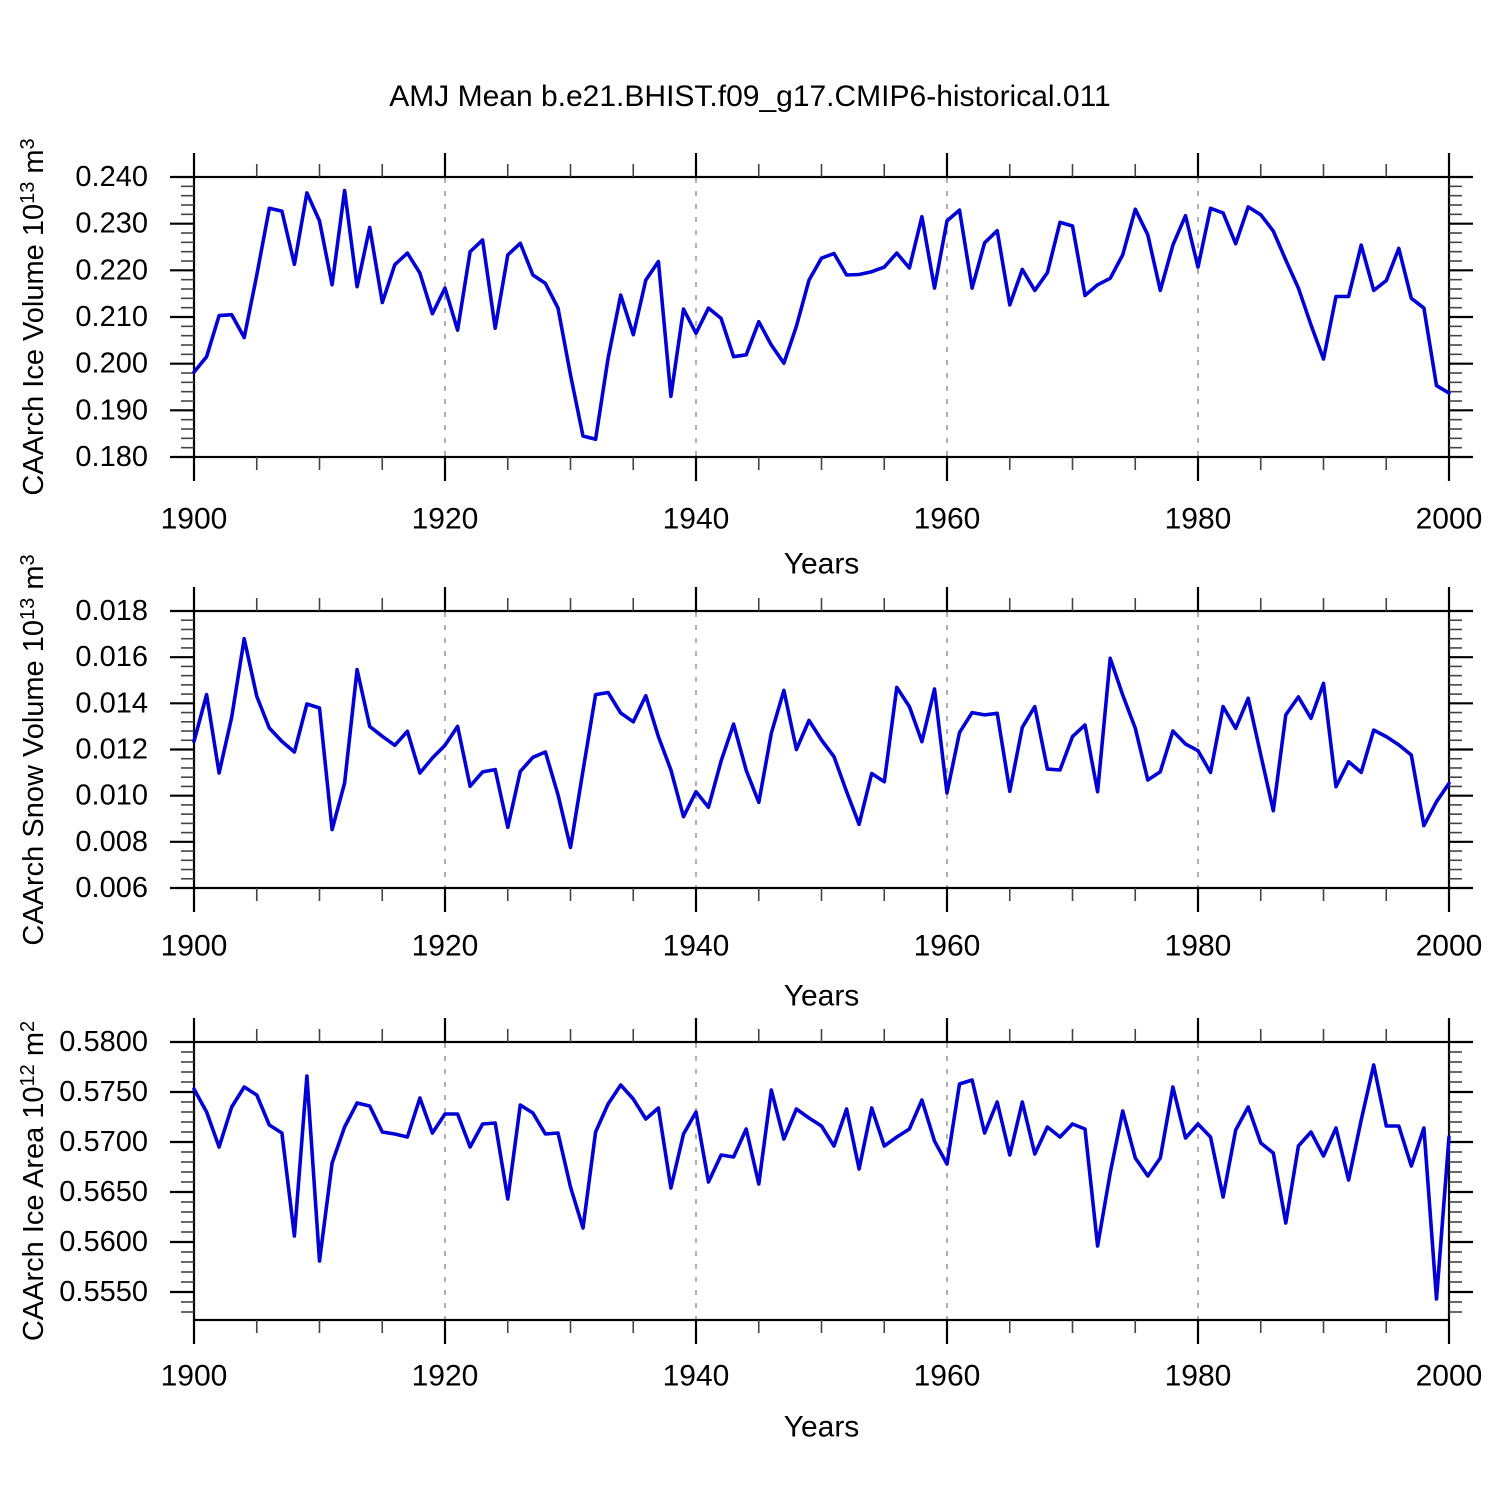 The width and height of the screenshot is (1500, 1500). What do you see at coordinates (34, 1214) in the screenshot?
I see `y-axis-title-text: CAArch Ice Area 10` at bounding box center [34, 1214].